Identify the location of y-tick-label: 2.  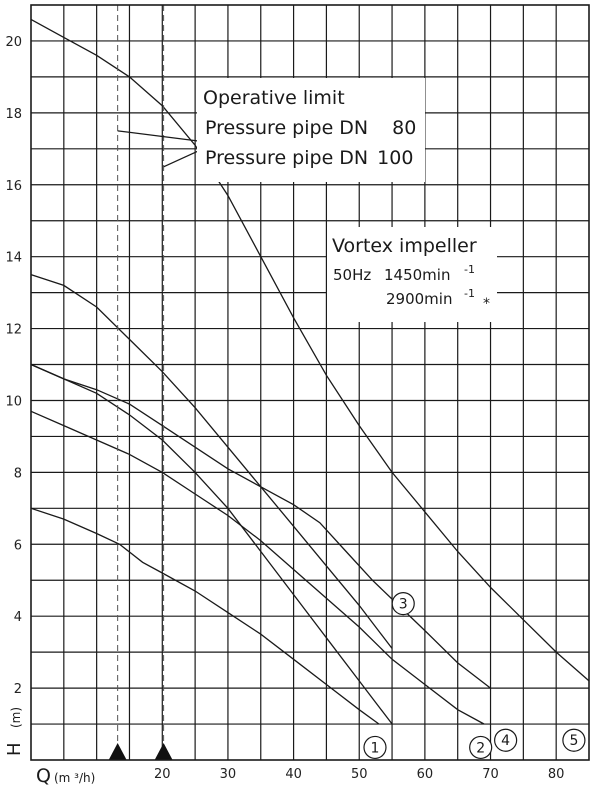
(18, 689).